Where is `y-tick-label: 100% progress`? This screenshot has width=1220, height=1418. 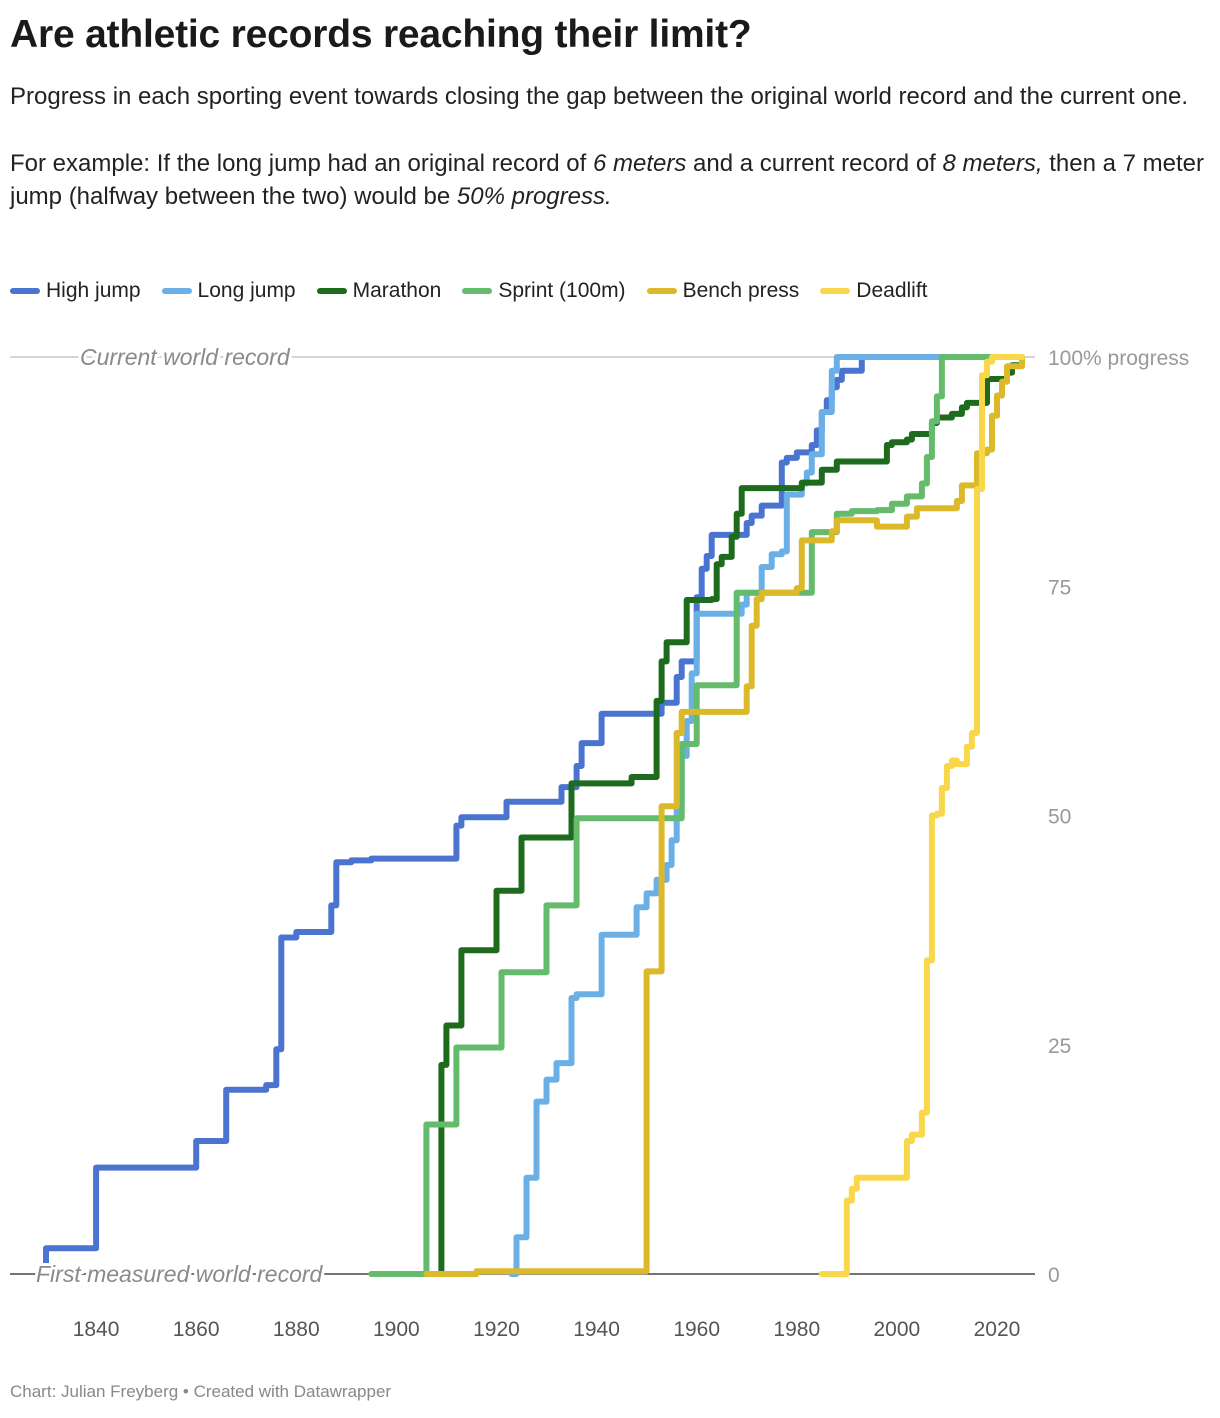
y-tick-label: 100% progress is located at coordinates (1118, 358).